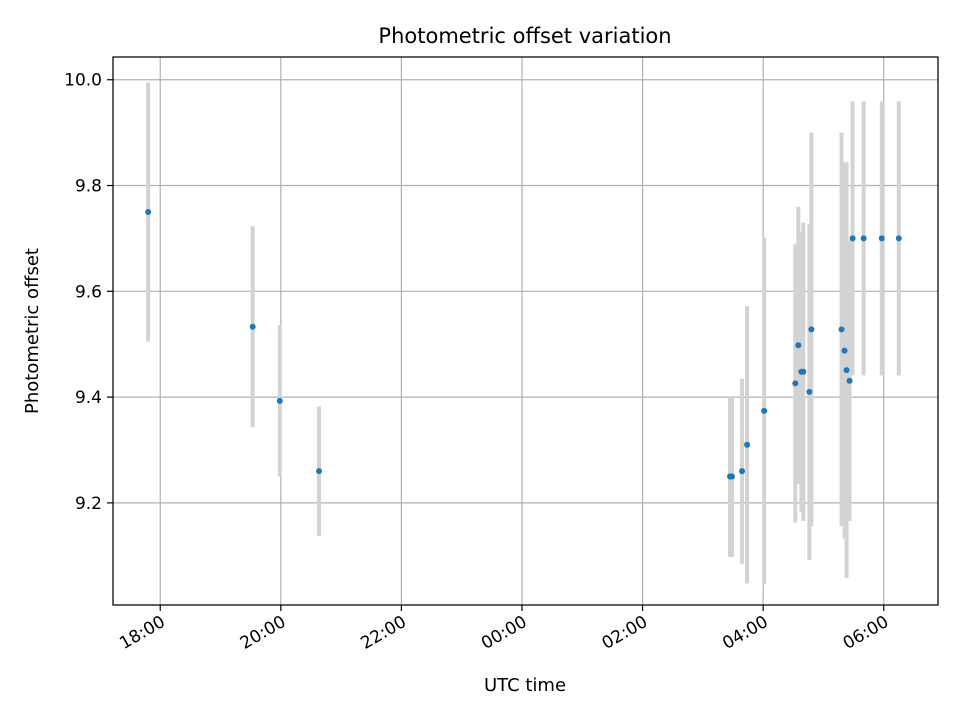 Image resolution: width=960 pixels, height=720 pixels. Describe the element at coordinates (88, 504) in the screenshot. I see `y-tick-label: 9.2` at that location.